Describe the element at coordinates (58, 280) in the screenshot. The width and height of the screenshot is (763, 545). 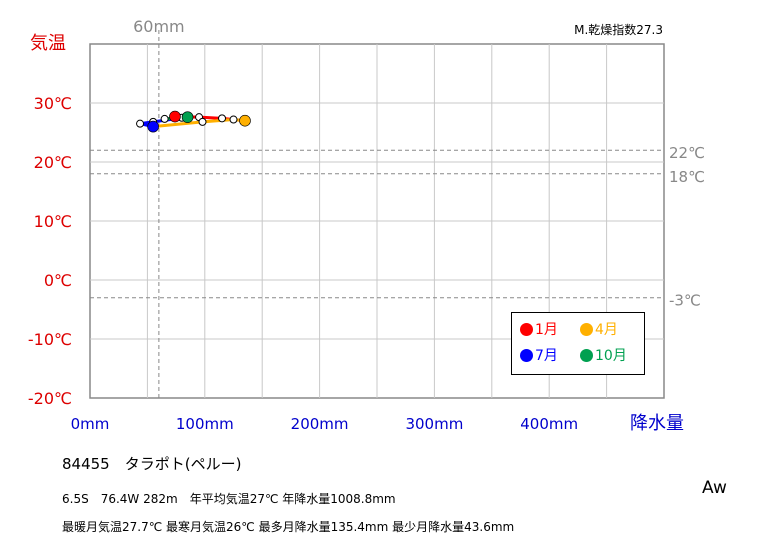
I see `y-tick-label: 0℃` at that location.